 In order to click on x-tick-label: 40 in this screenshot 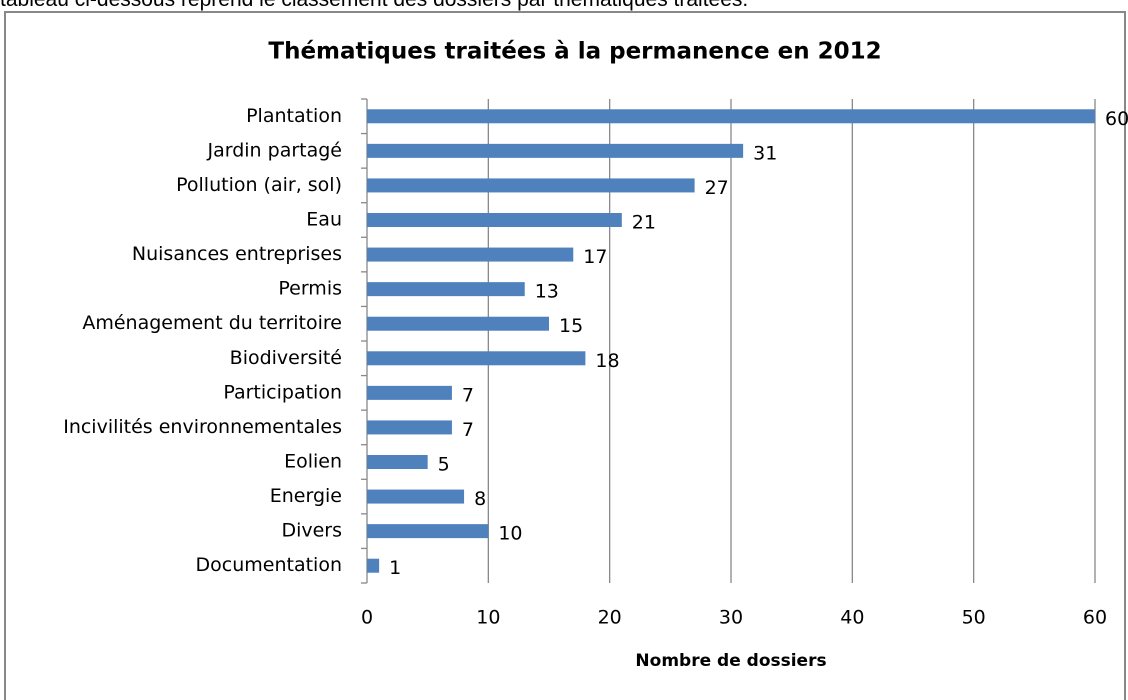, I will do `click(852, 618)`.